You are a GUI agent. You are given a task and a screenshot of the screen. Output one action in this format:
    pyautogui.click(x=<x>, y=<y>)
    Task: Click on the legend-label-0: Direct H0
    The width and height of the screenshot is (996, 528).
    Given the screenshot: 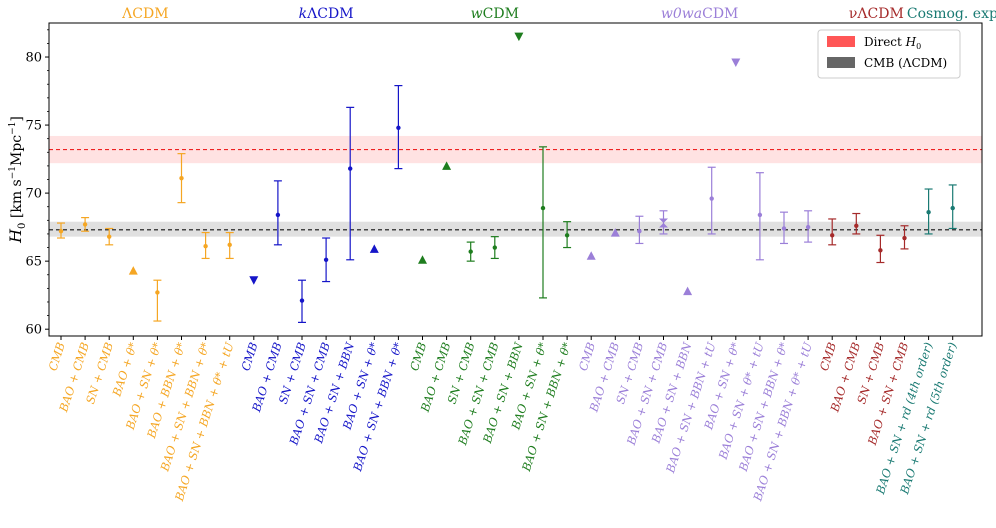 What is the action you would take?
    pyautogui.click(x=892, y=43)
    